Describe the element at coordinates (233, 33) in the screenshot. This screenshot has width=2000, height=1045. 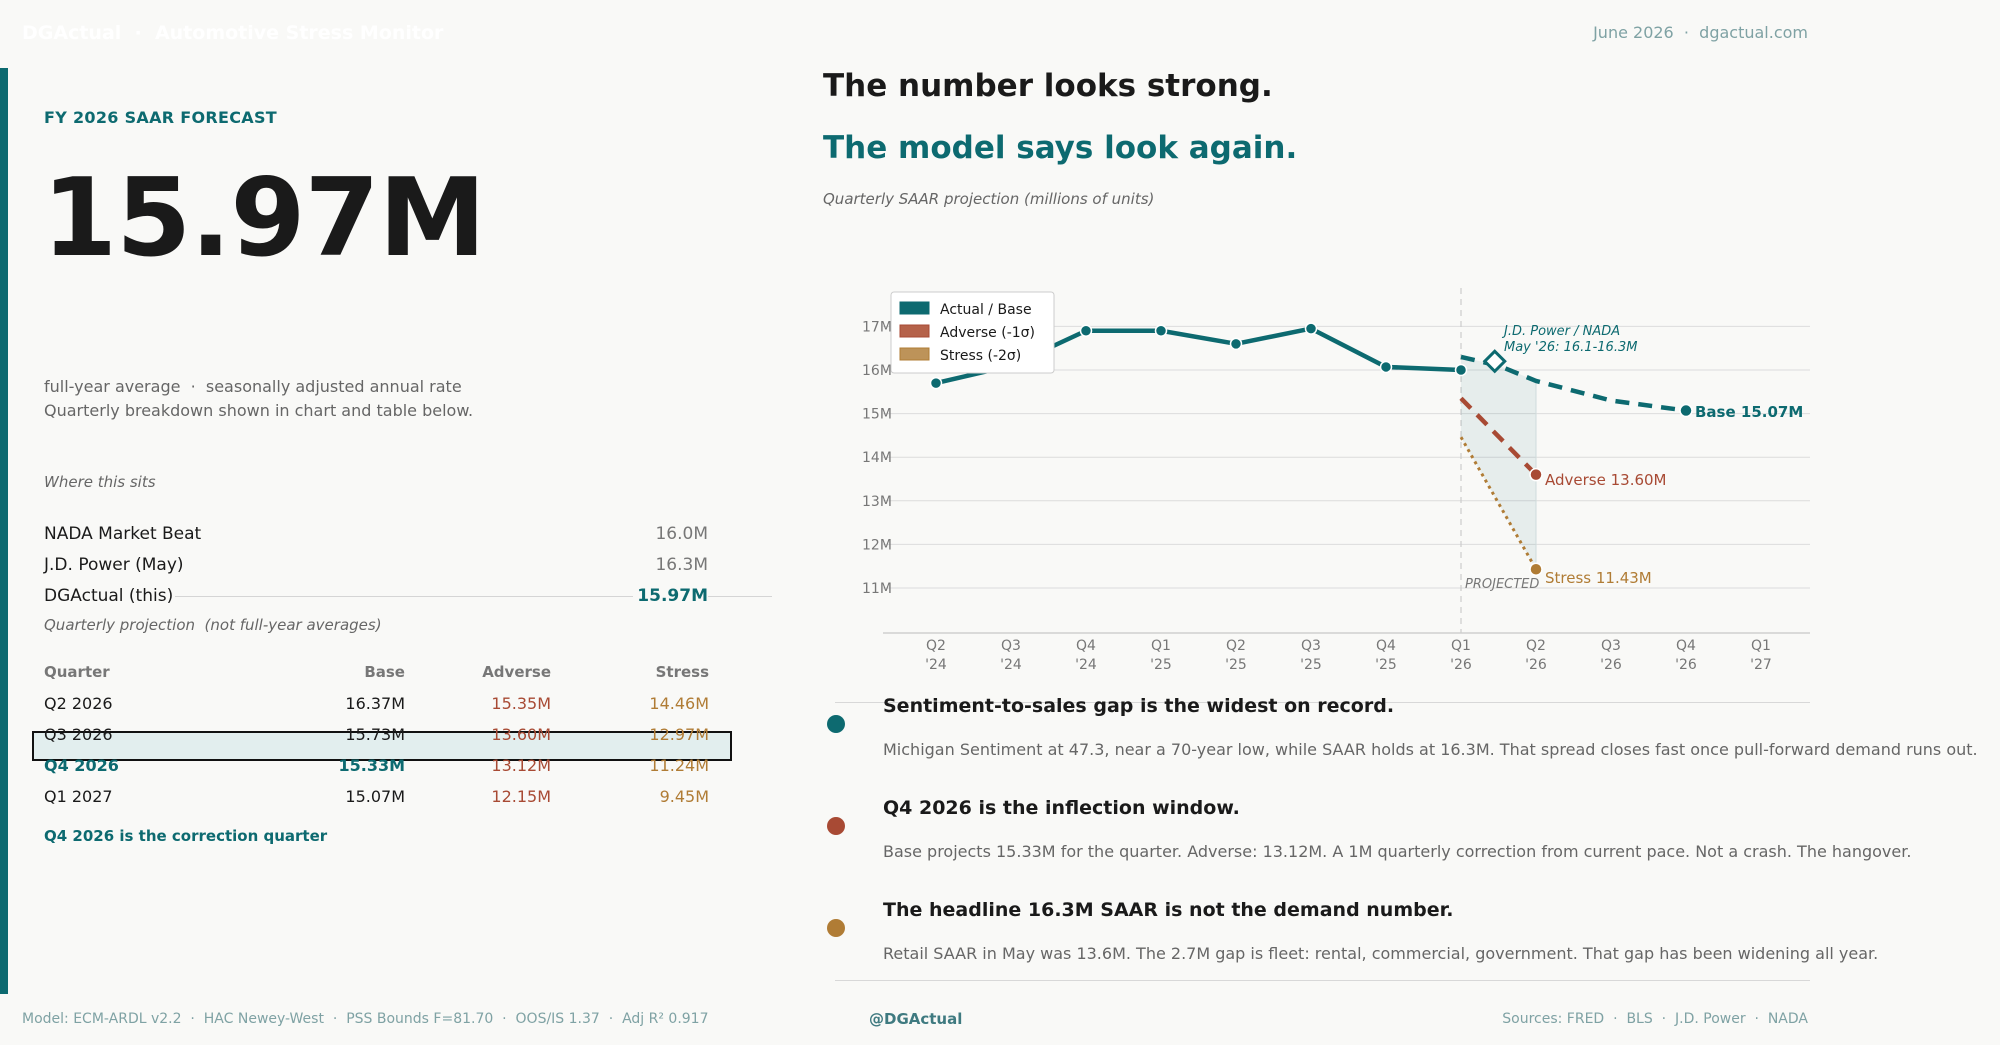
I see `app-title: DGActual · Automotive Stress Monitor` at that location.